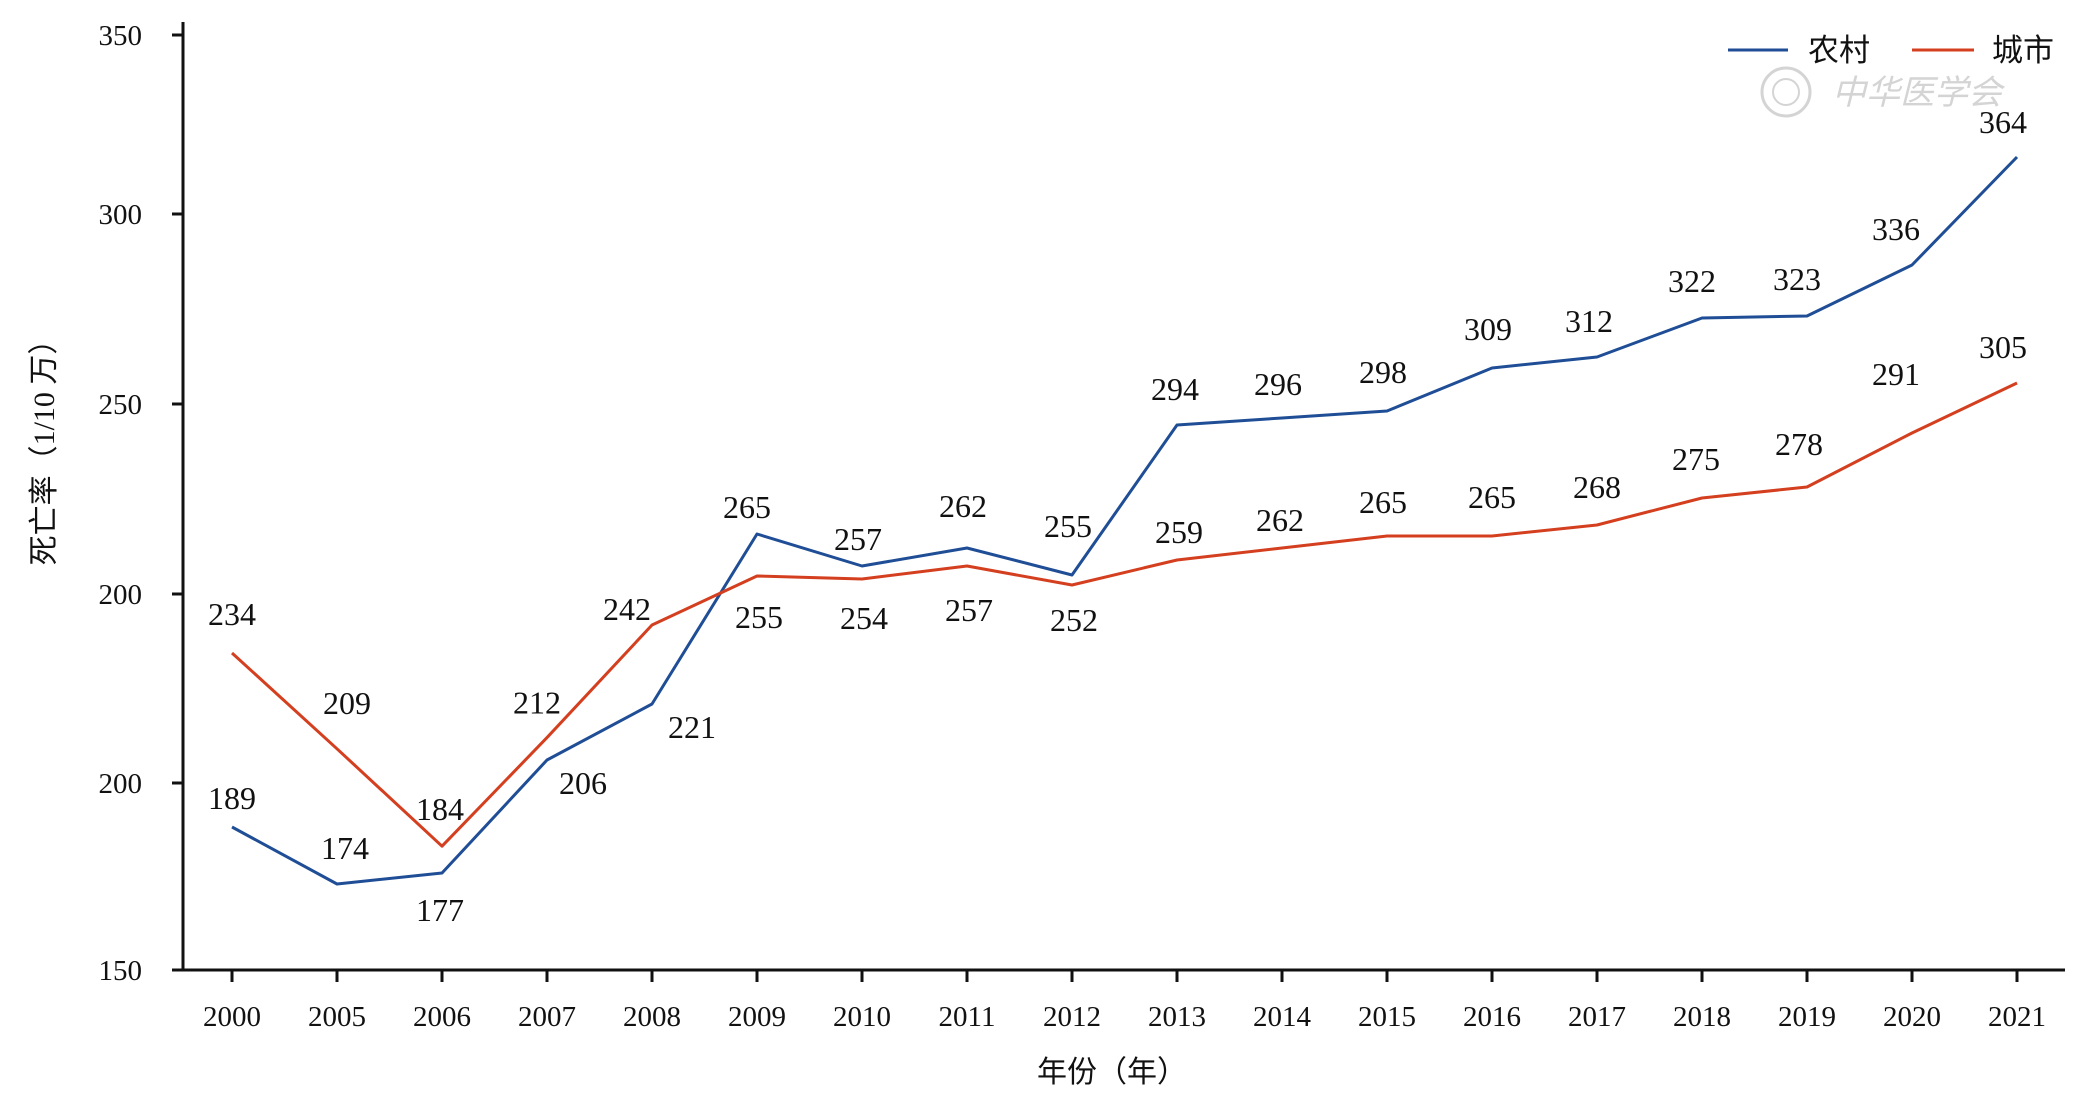 Image resolution: width=2096 pixels, height=1103 pixels. I want to click on data-label-urban: 209, so click(347, 703).